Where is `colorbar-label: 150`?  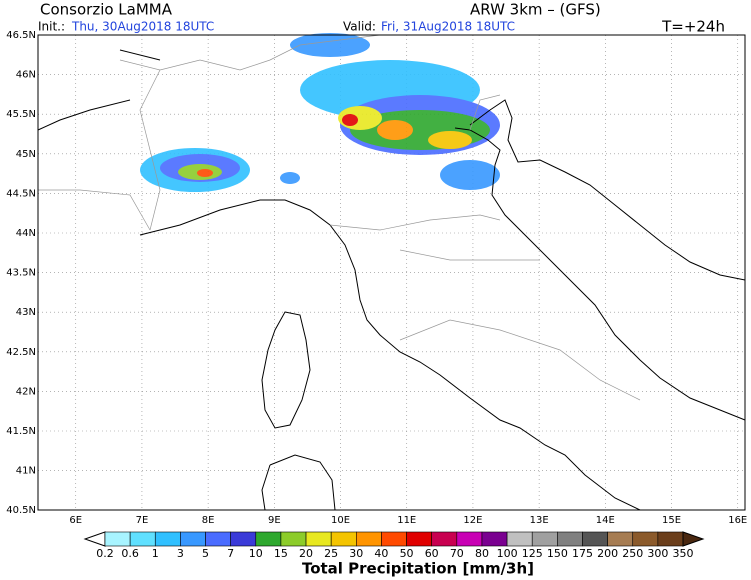 colorbar-label: 150 is located at coordinates (557, 553).